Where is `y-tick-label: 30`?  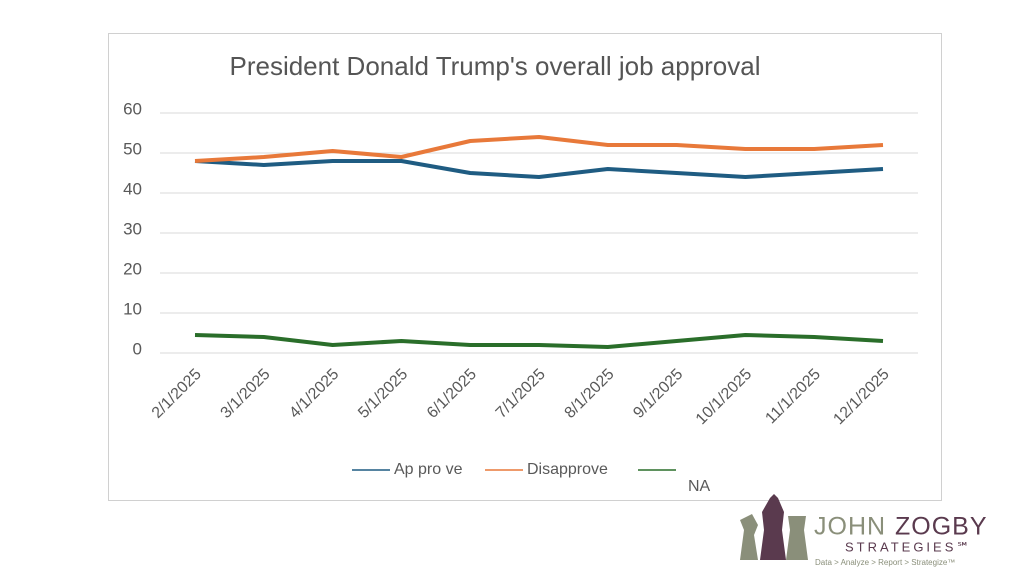
y-tick-label: 30 is located at coordinates (132, 228).